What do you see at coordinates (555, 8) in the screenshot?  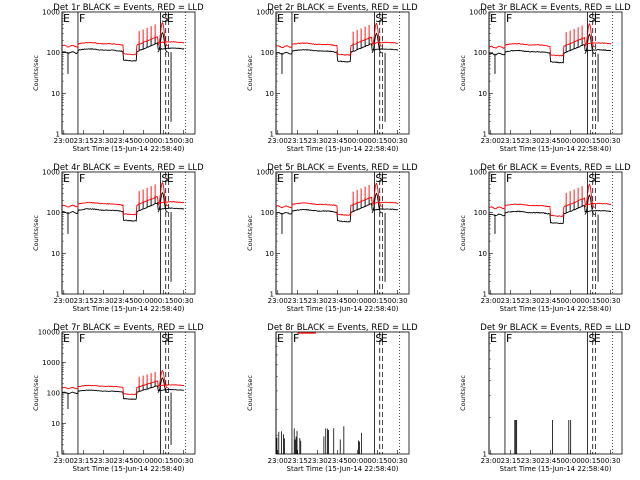 I see `chart-title: Det 3r BLACK = Events, RED = LLD` at bounding box center [555, 8].